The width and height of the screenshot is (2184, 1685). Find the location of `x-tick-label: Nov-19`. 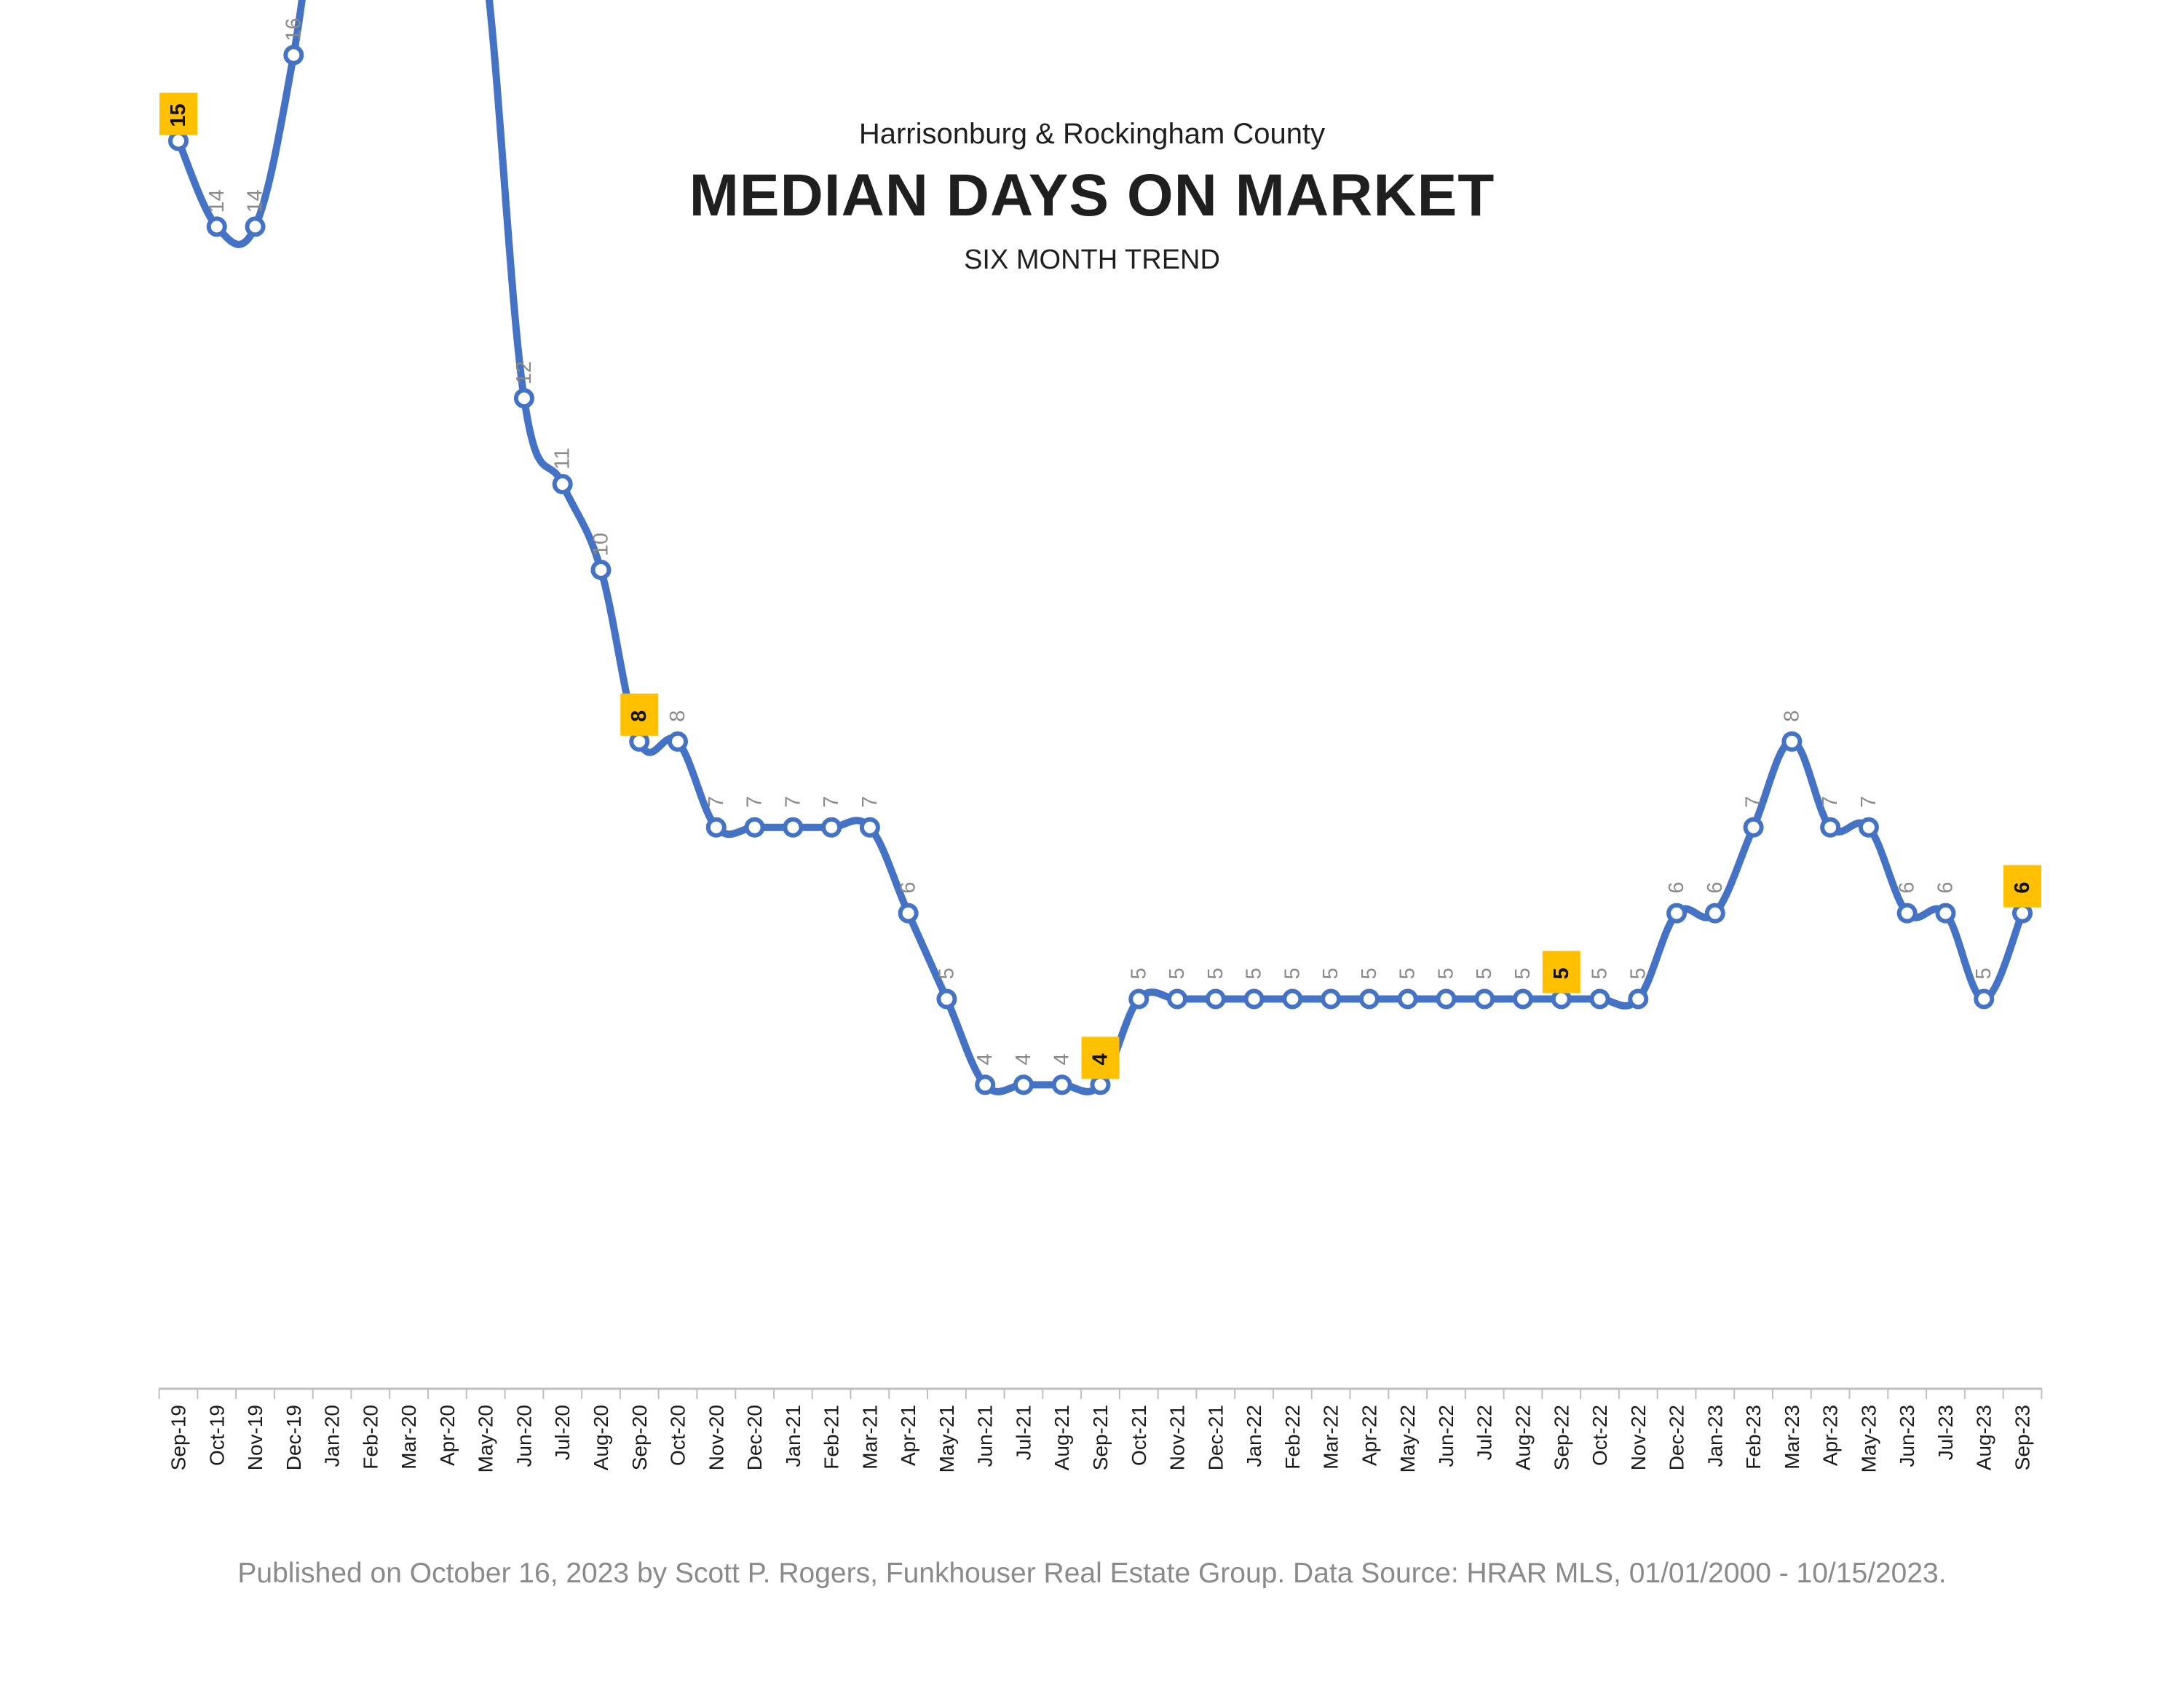

x-tick-label: Nov-19 is located at coordinates (255, 1437).